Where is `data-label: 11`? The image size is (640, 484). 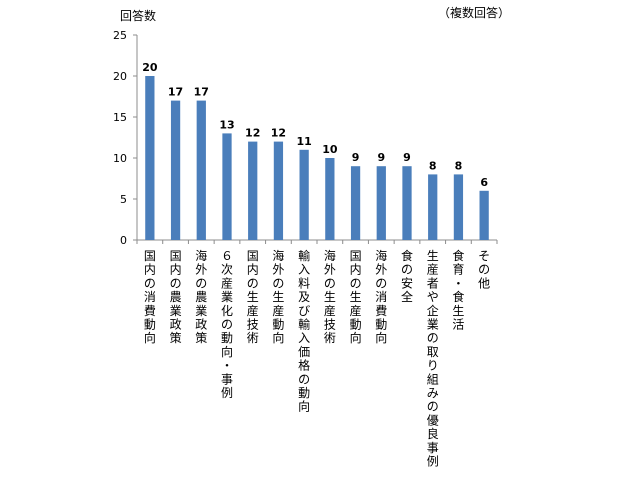
data-label: 11 is located at coordinates (303, 141).